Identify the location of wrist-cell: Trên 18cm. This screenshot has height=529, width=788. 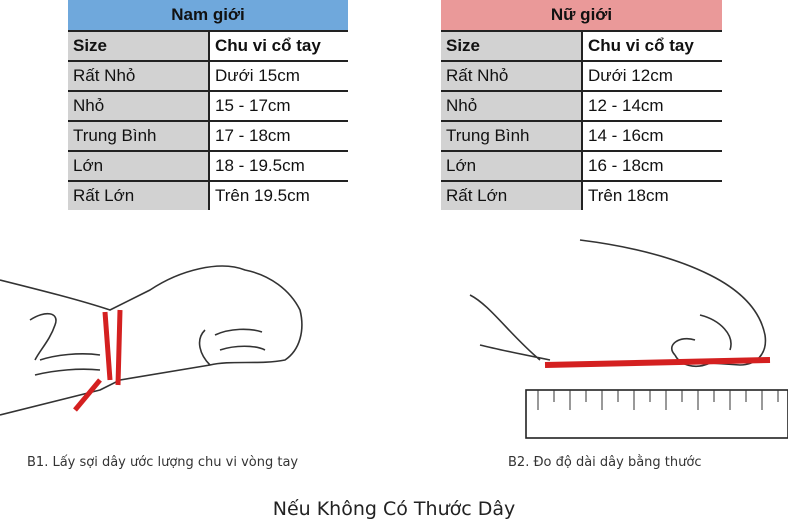
(652, 195).